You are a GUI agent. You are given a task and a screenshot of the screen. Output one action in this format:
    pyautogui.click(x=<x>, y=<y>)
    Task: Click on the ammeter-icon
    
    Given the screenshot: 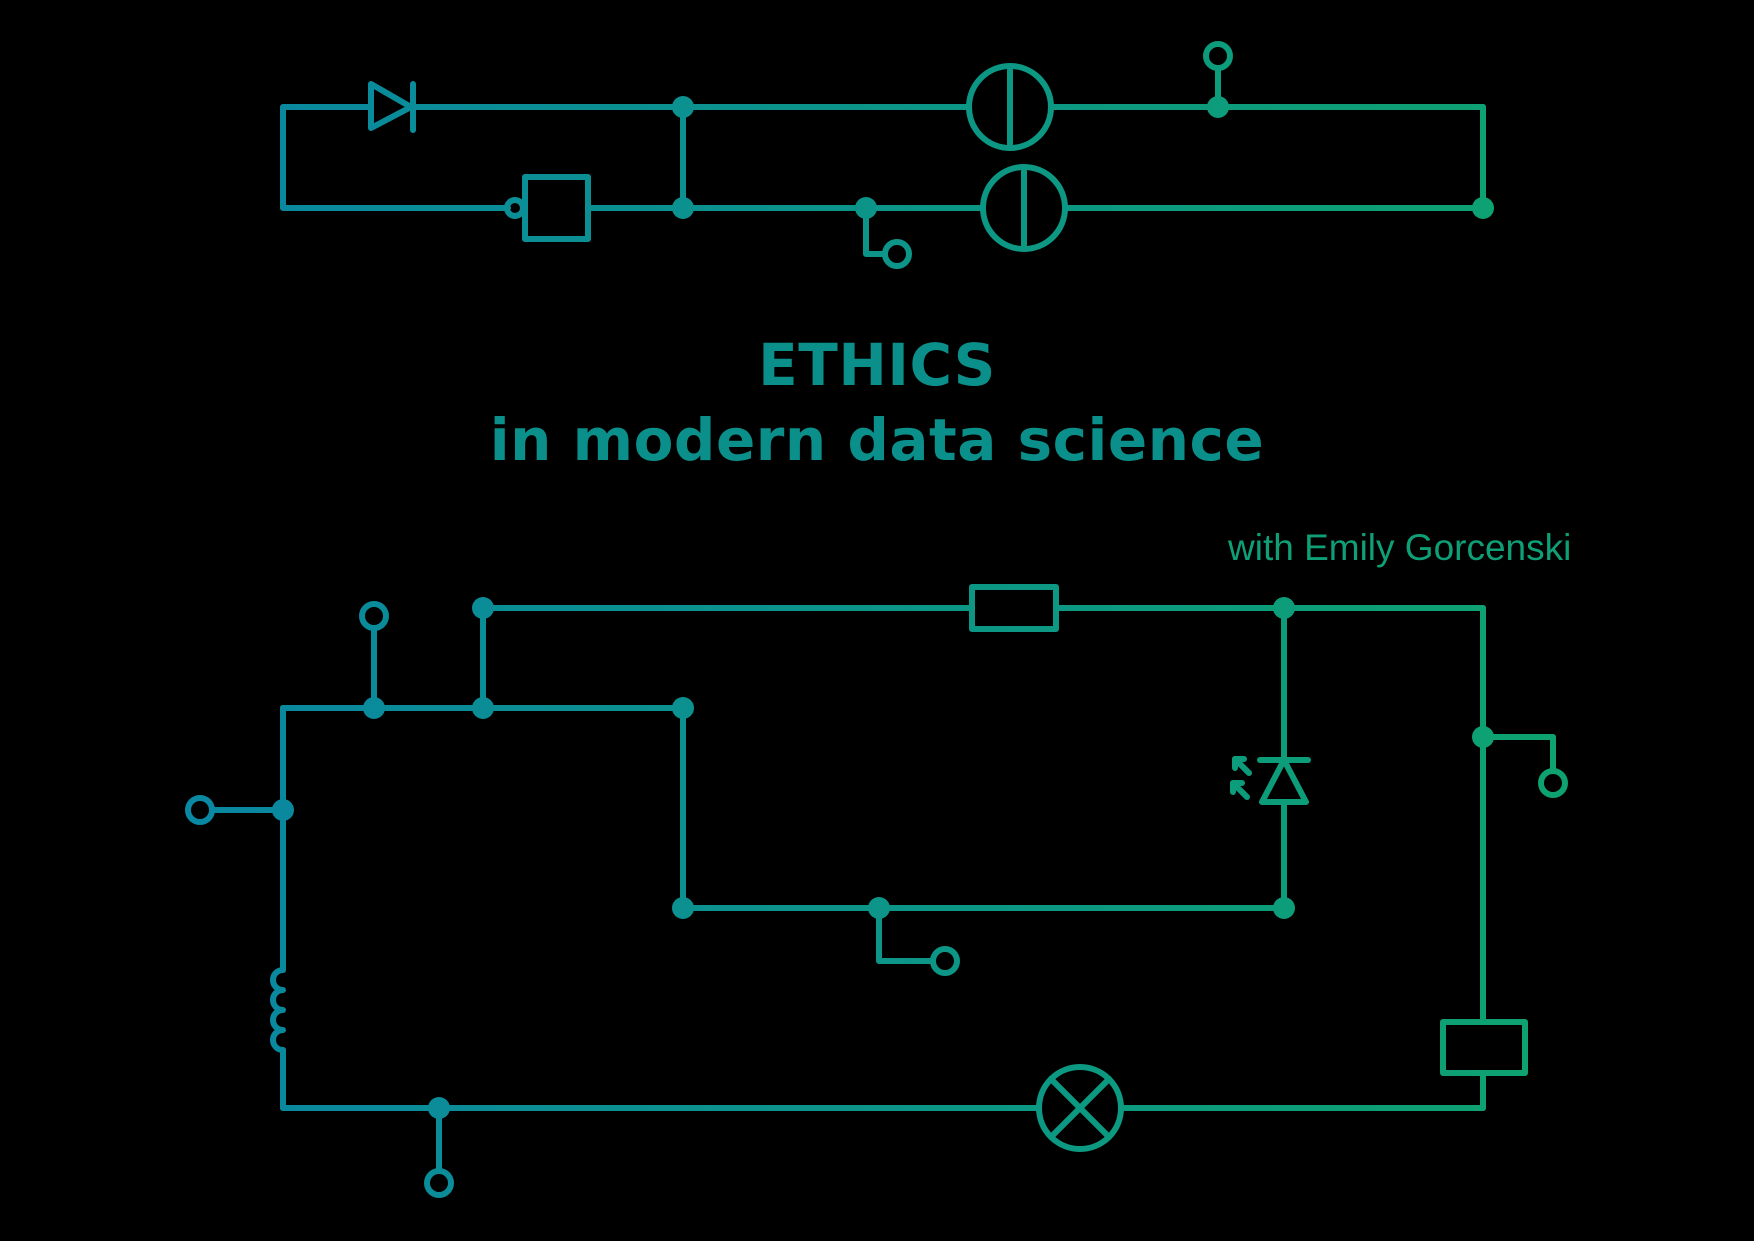 What is the action you would take?
    pyautogui.click(x=1010, y=107)
    